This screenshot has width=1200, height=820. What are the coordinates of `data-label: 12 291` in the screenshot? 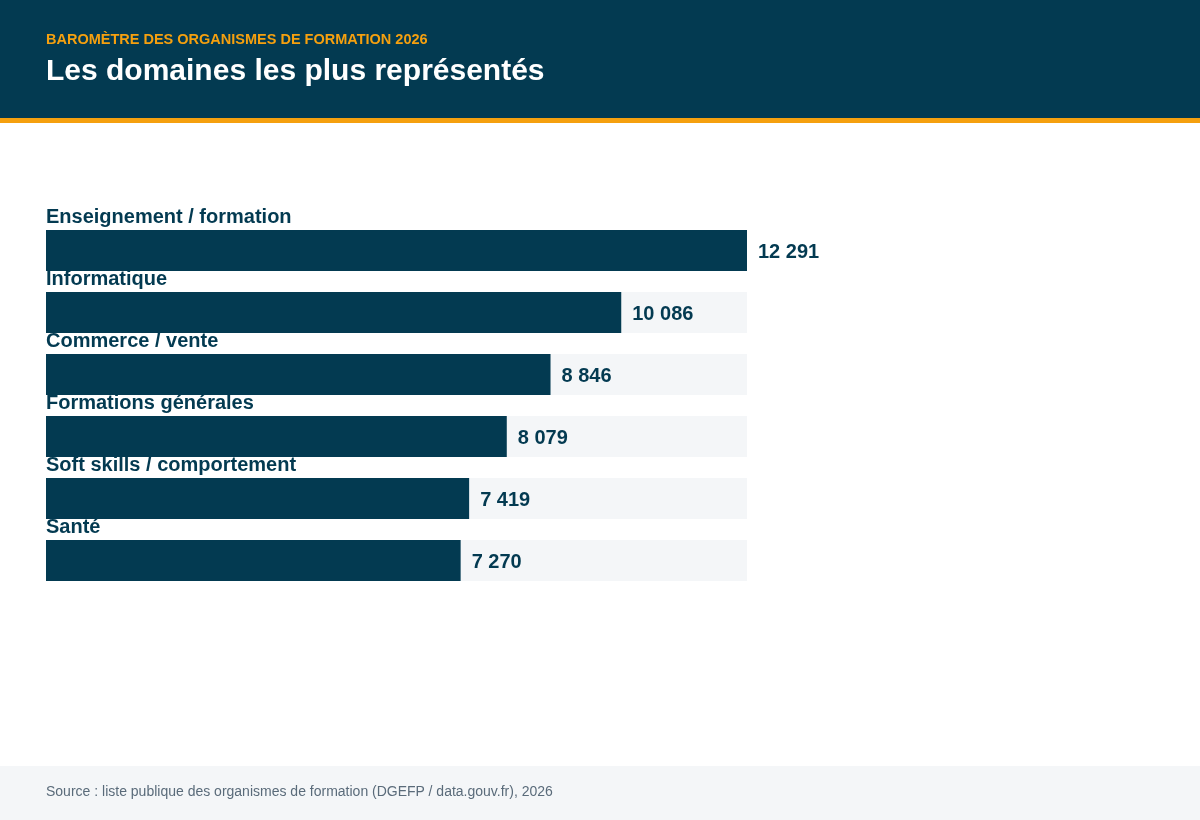 It's located at (789, 250).